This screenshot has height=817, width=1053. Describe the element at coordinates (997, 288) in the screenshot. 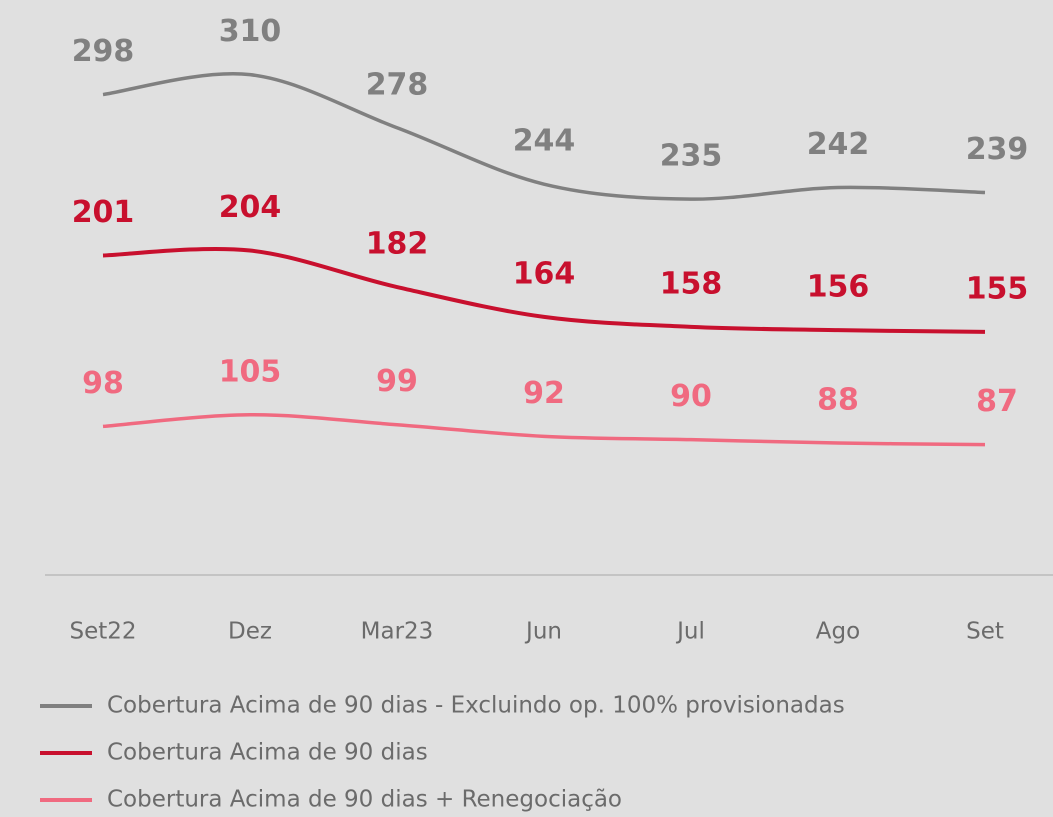

I see `data-label: 155` at that location.